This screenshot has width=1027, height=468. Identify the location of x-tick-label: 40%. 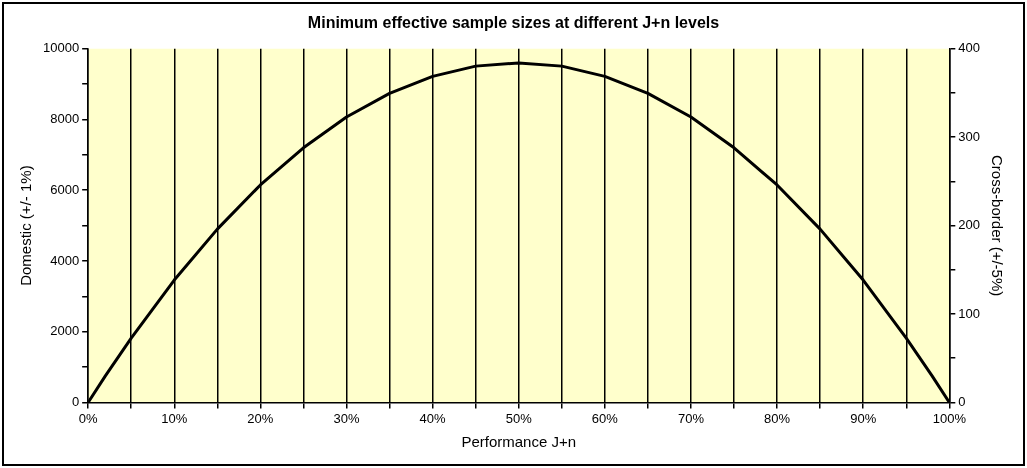
(433, 418).